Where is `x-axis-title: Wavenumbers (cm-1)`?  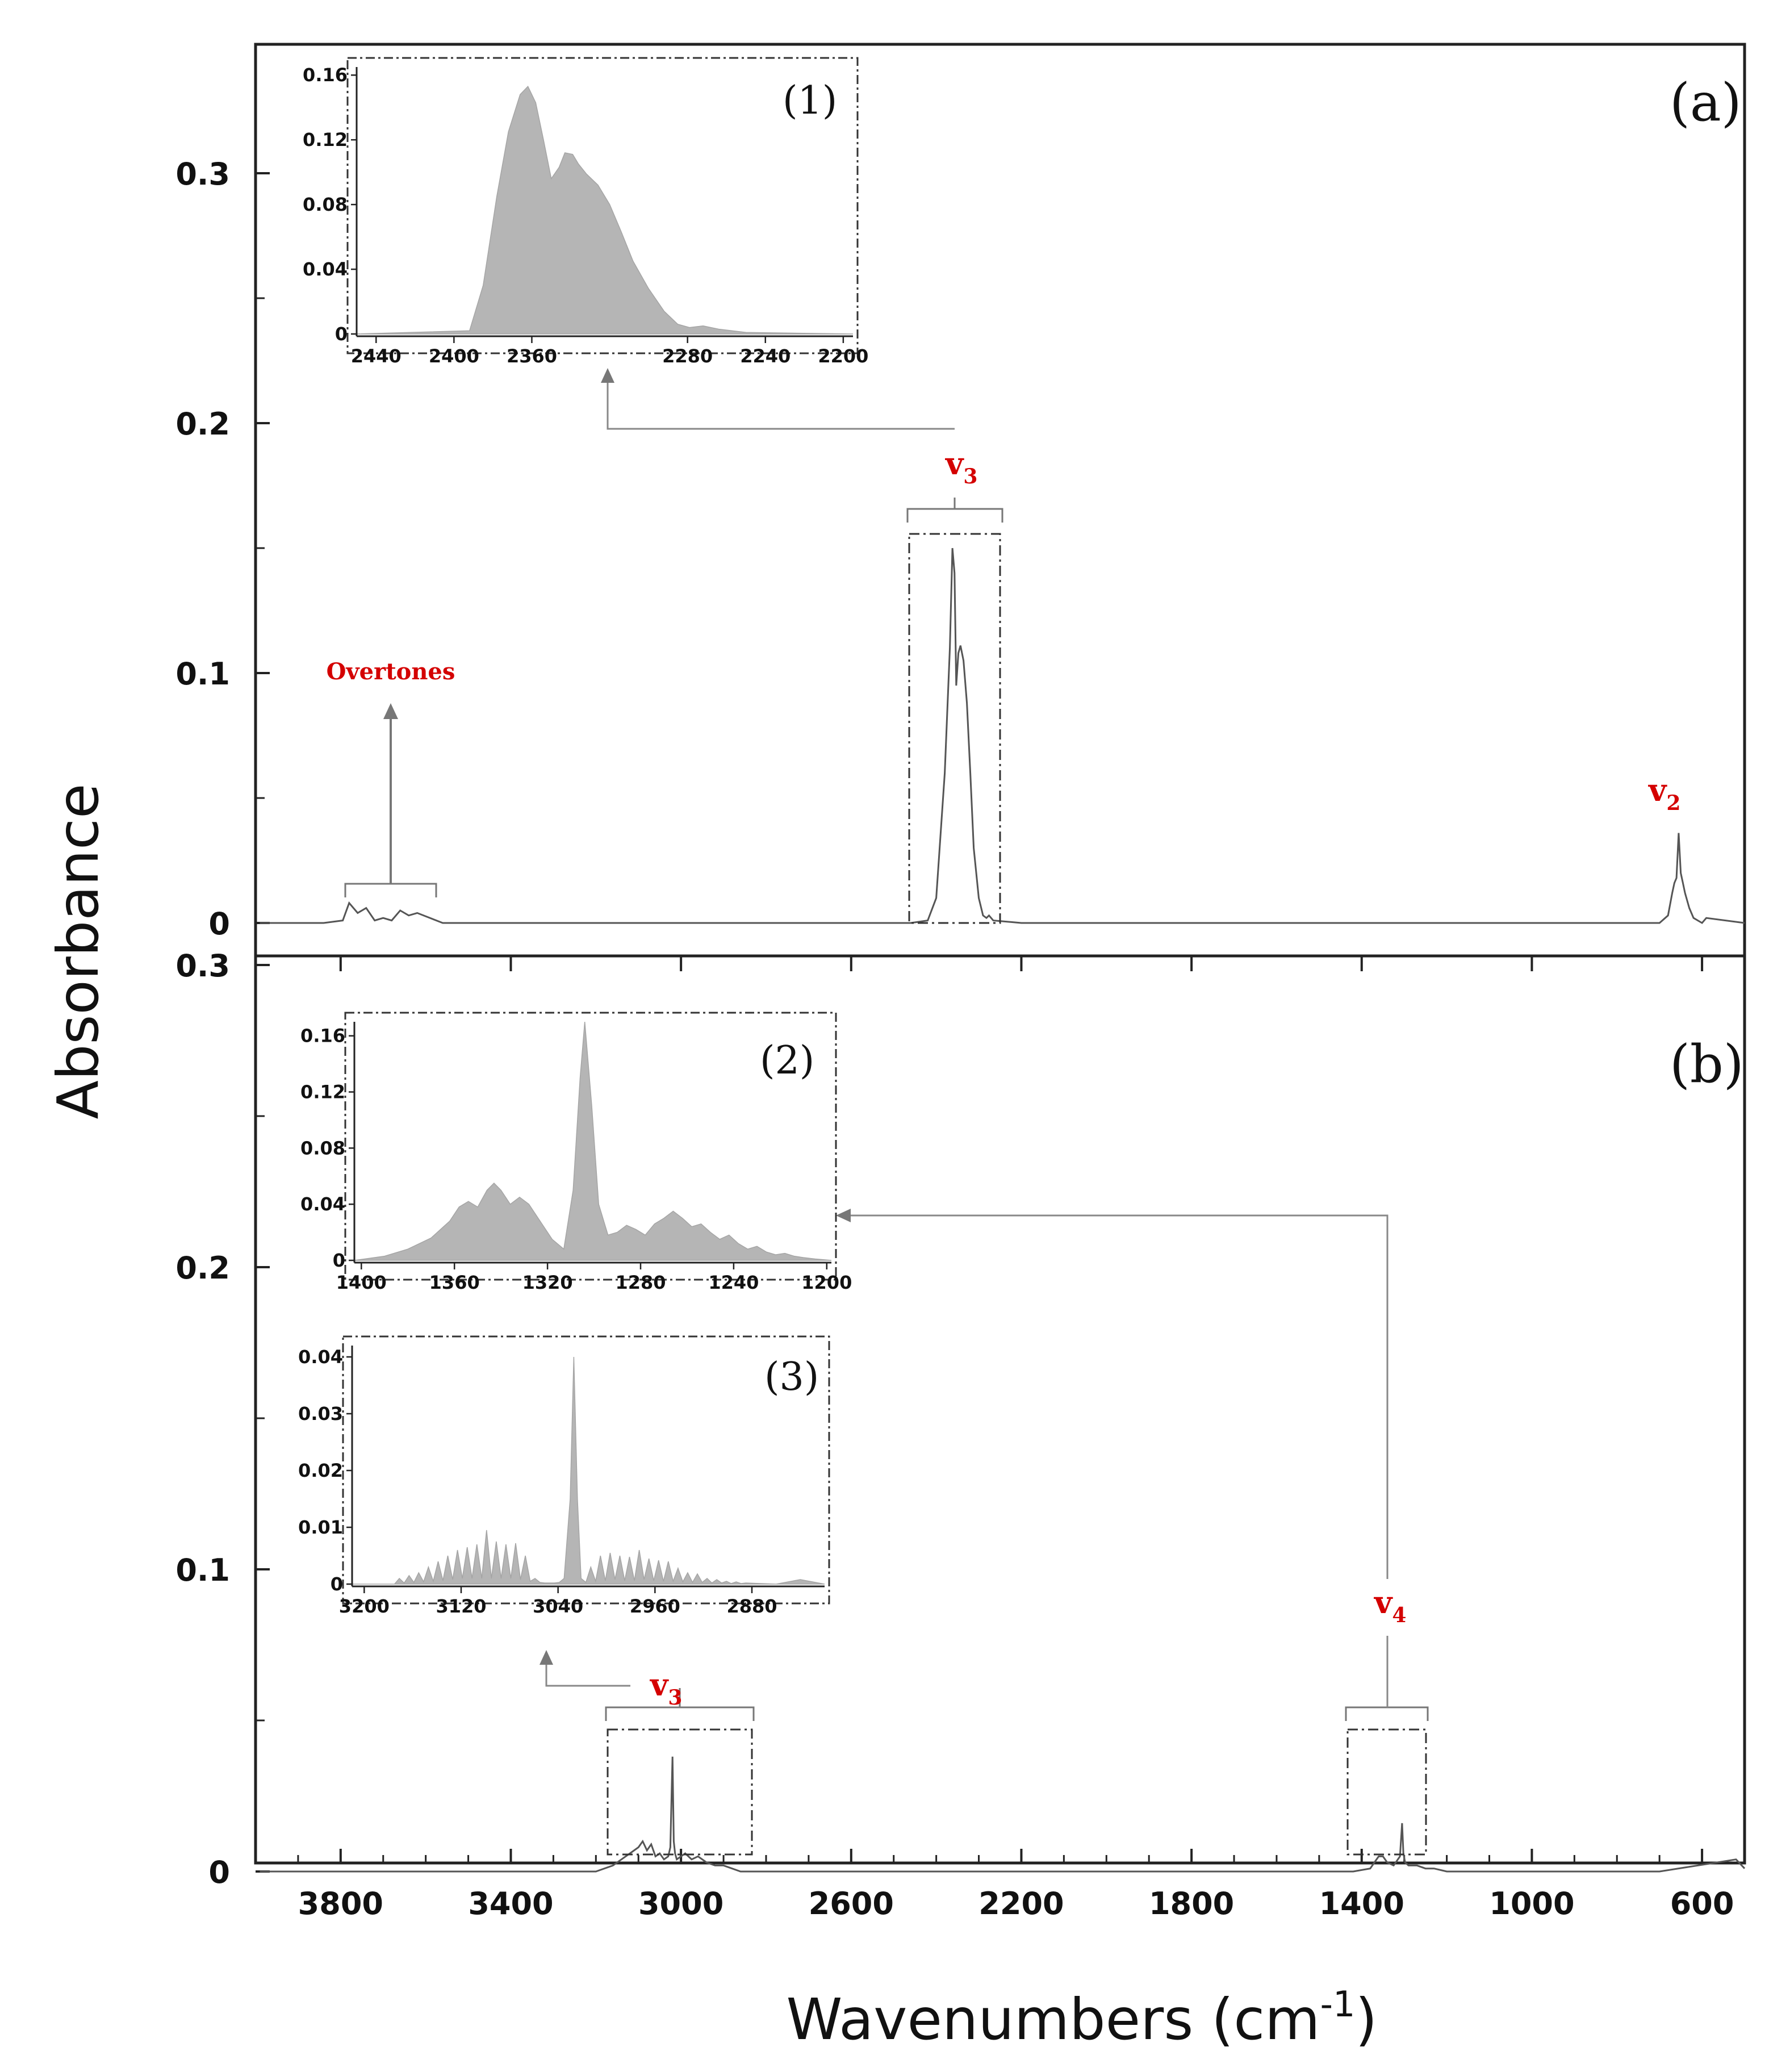 x-axis-title: Wavenumbers (cm-1) is located at coordinates (1082, 2018).